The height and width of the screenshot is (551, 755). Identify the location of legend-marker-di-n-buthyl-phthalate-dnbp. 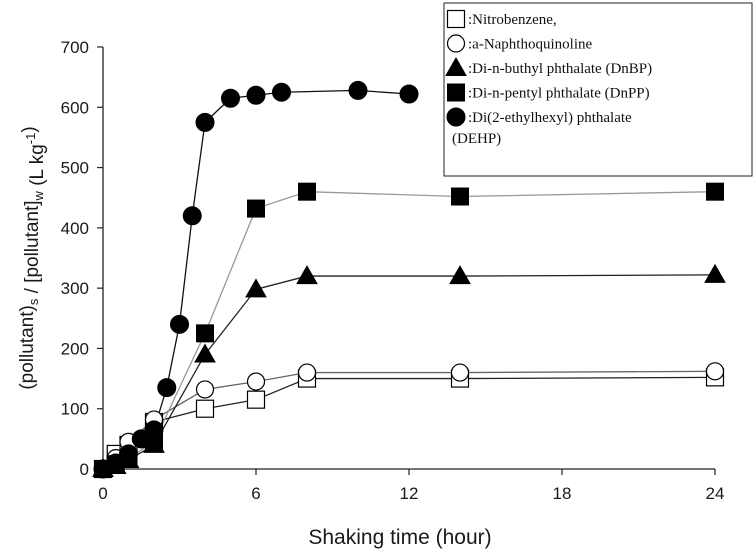
(456, 66).